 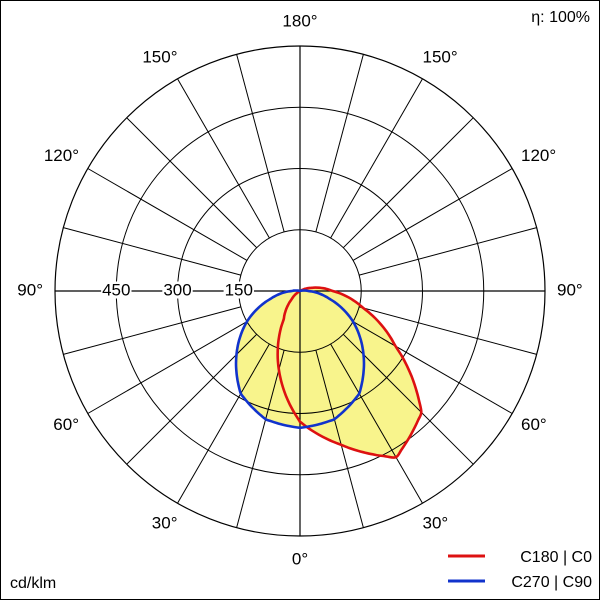 I want to click on angle-label-right-30-bg, so click(x=435, y=523).